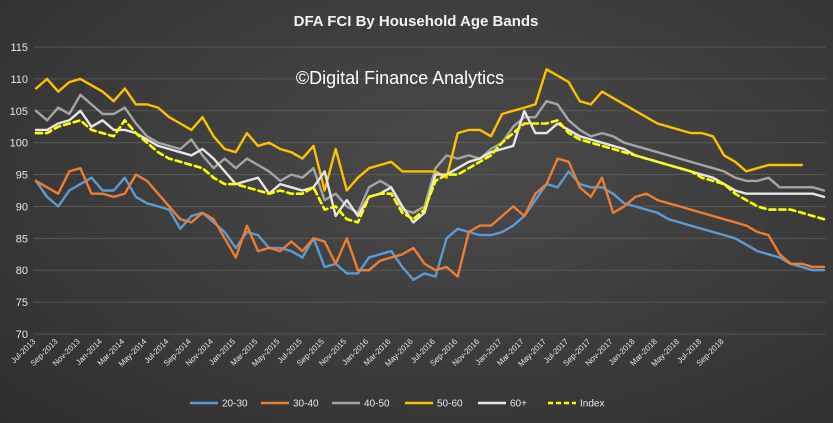 This screenshot has width=833, height=423. Describe the element at coordinates (377, 404) in the screenshot. I see `legend-label: 40-50` at that location.